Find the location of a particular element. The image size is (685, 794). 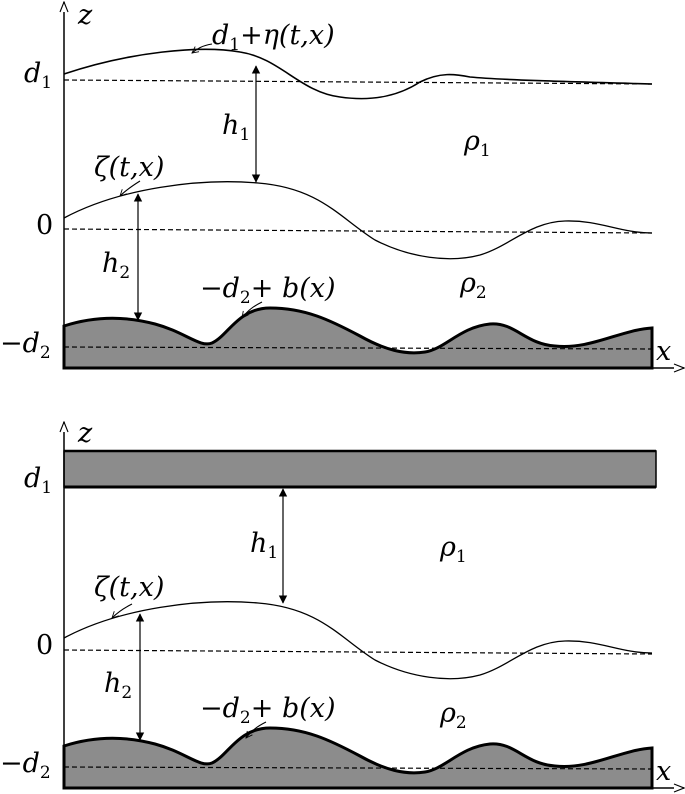

bottom-interface is located at coordinates (358, 640).